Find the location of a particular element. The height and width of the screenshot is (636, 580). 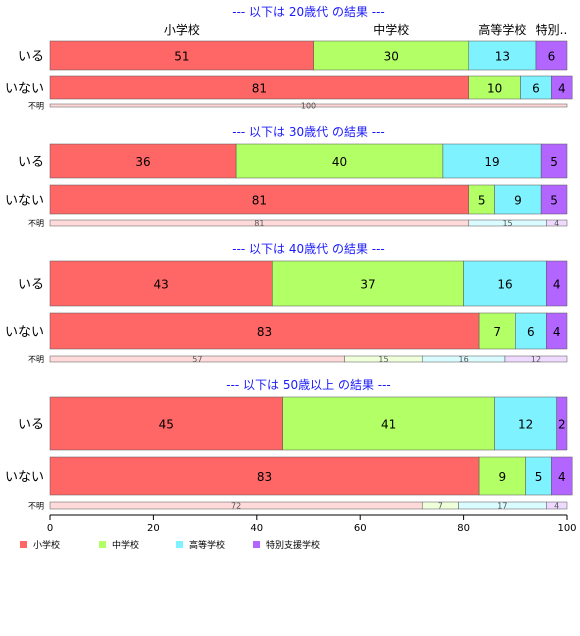

legend-label: 特別支援学校 is located at coordinates (293, 545).